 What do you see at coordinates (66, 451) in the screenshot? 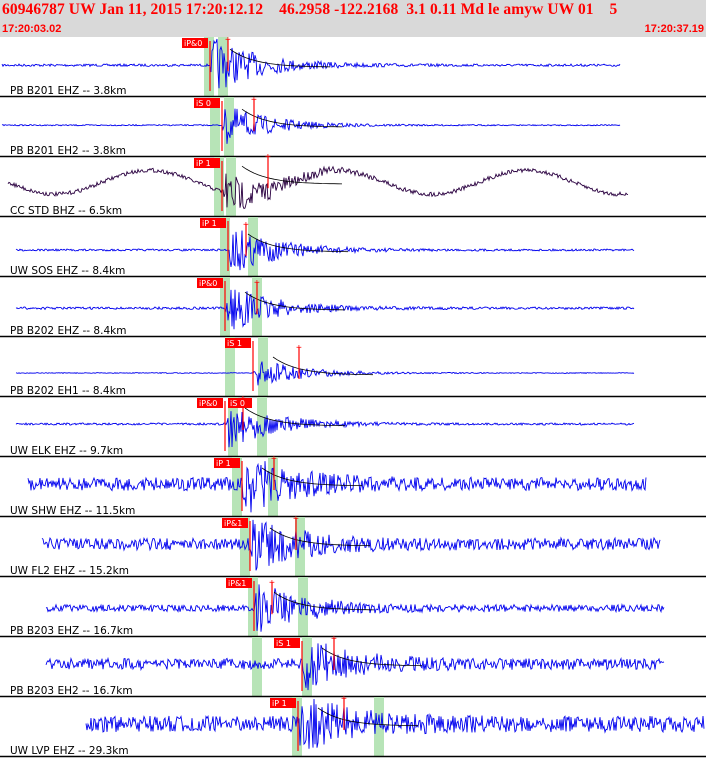
I see `station-label: UW ELK EHZ -- 9.7km` at bounding box center [66, 451].